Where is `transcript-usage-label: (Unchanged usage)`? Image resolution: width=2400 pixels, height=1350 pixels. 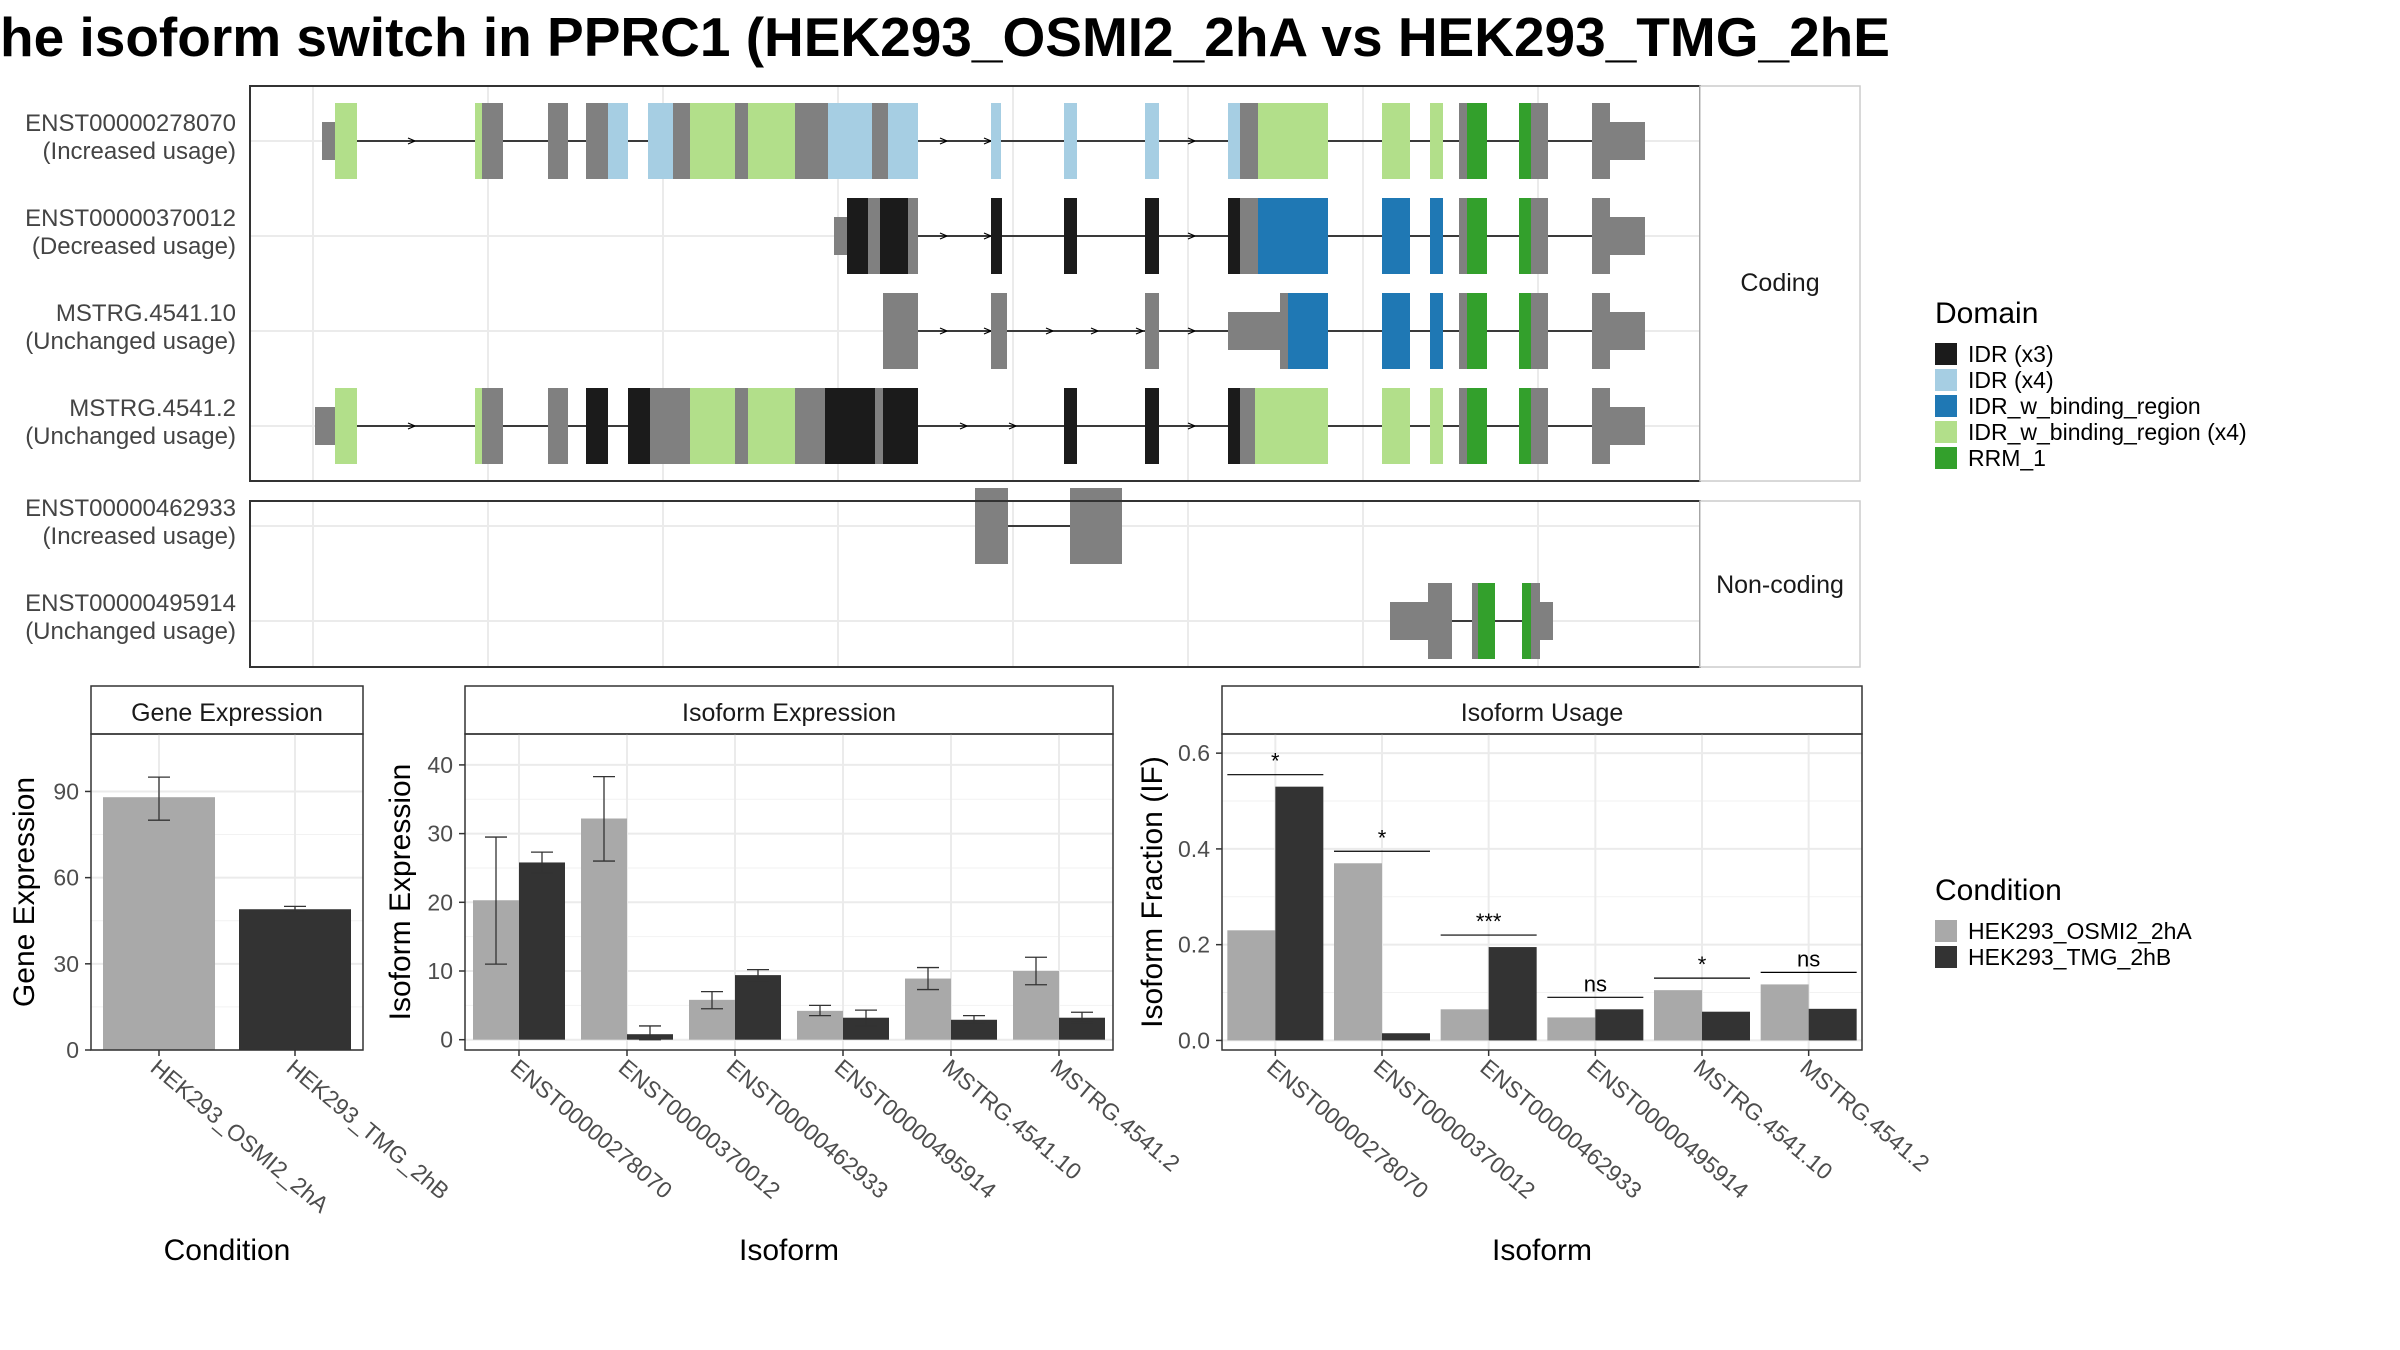 transcript-usage-label: (Unchanged usage) is located at coordinates (130, 436).